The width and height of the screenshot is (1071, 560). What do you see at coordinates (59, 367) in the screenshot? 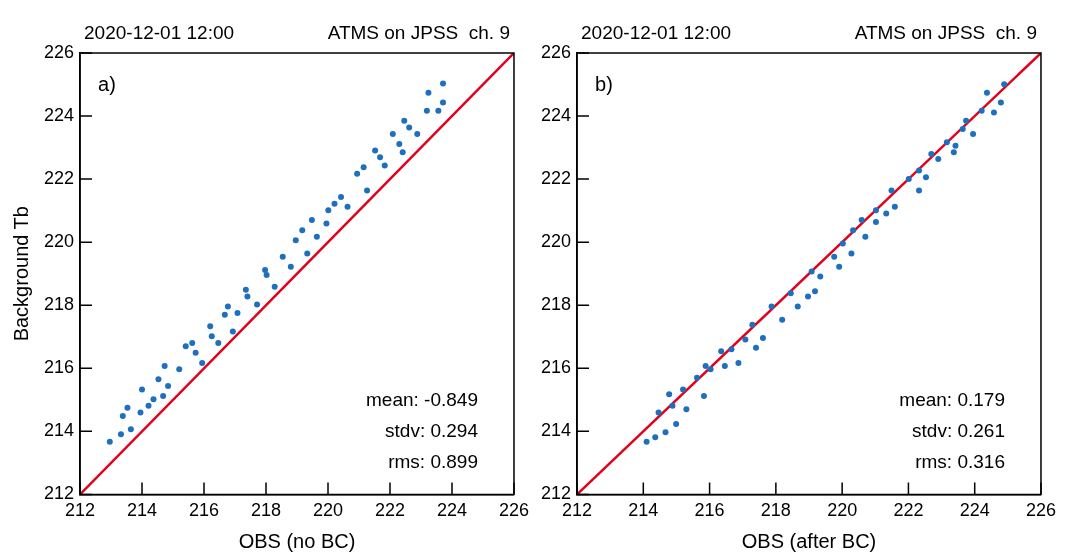
I see `y-tick-label: 216` at bounding box center [59, 367].